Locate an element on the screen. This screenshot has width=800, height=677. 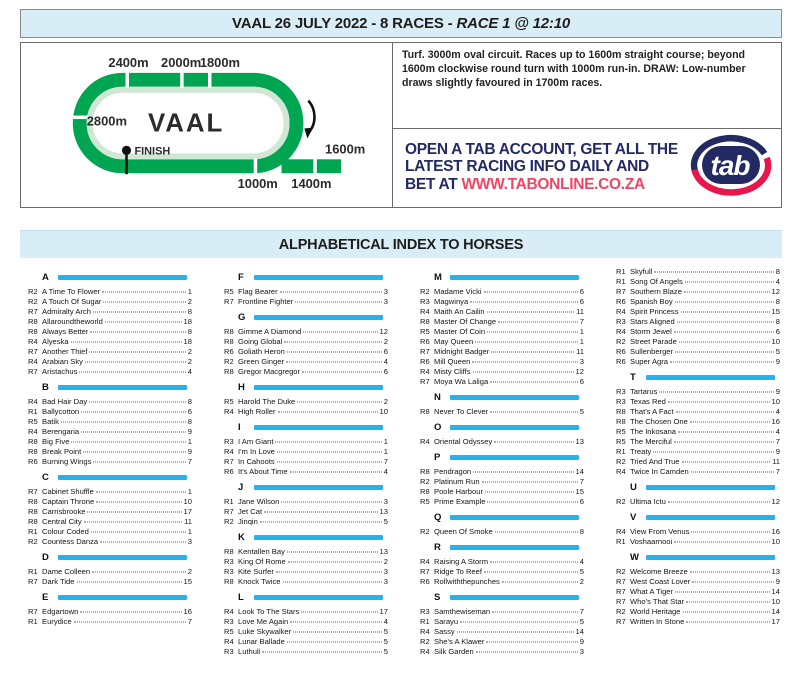
index-entry: R4 Arabian Sky 2 is located at coordinates (110, 362).